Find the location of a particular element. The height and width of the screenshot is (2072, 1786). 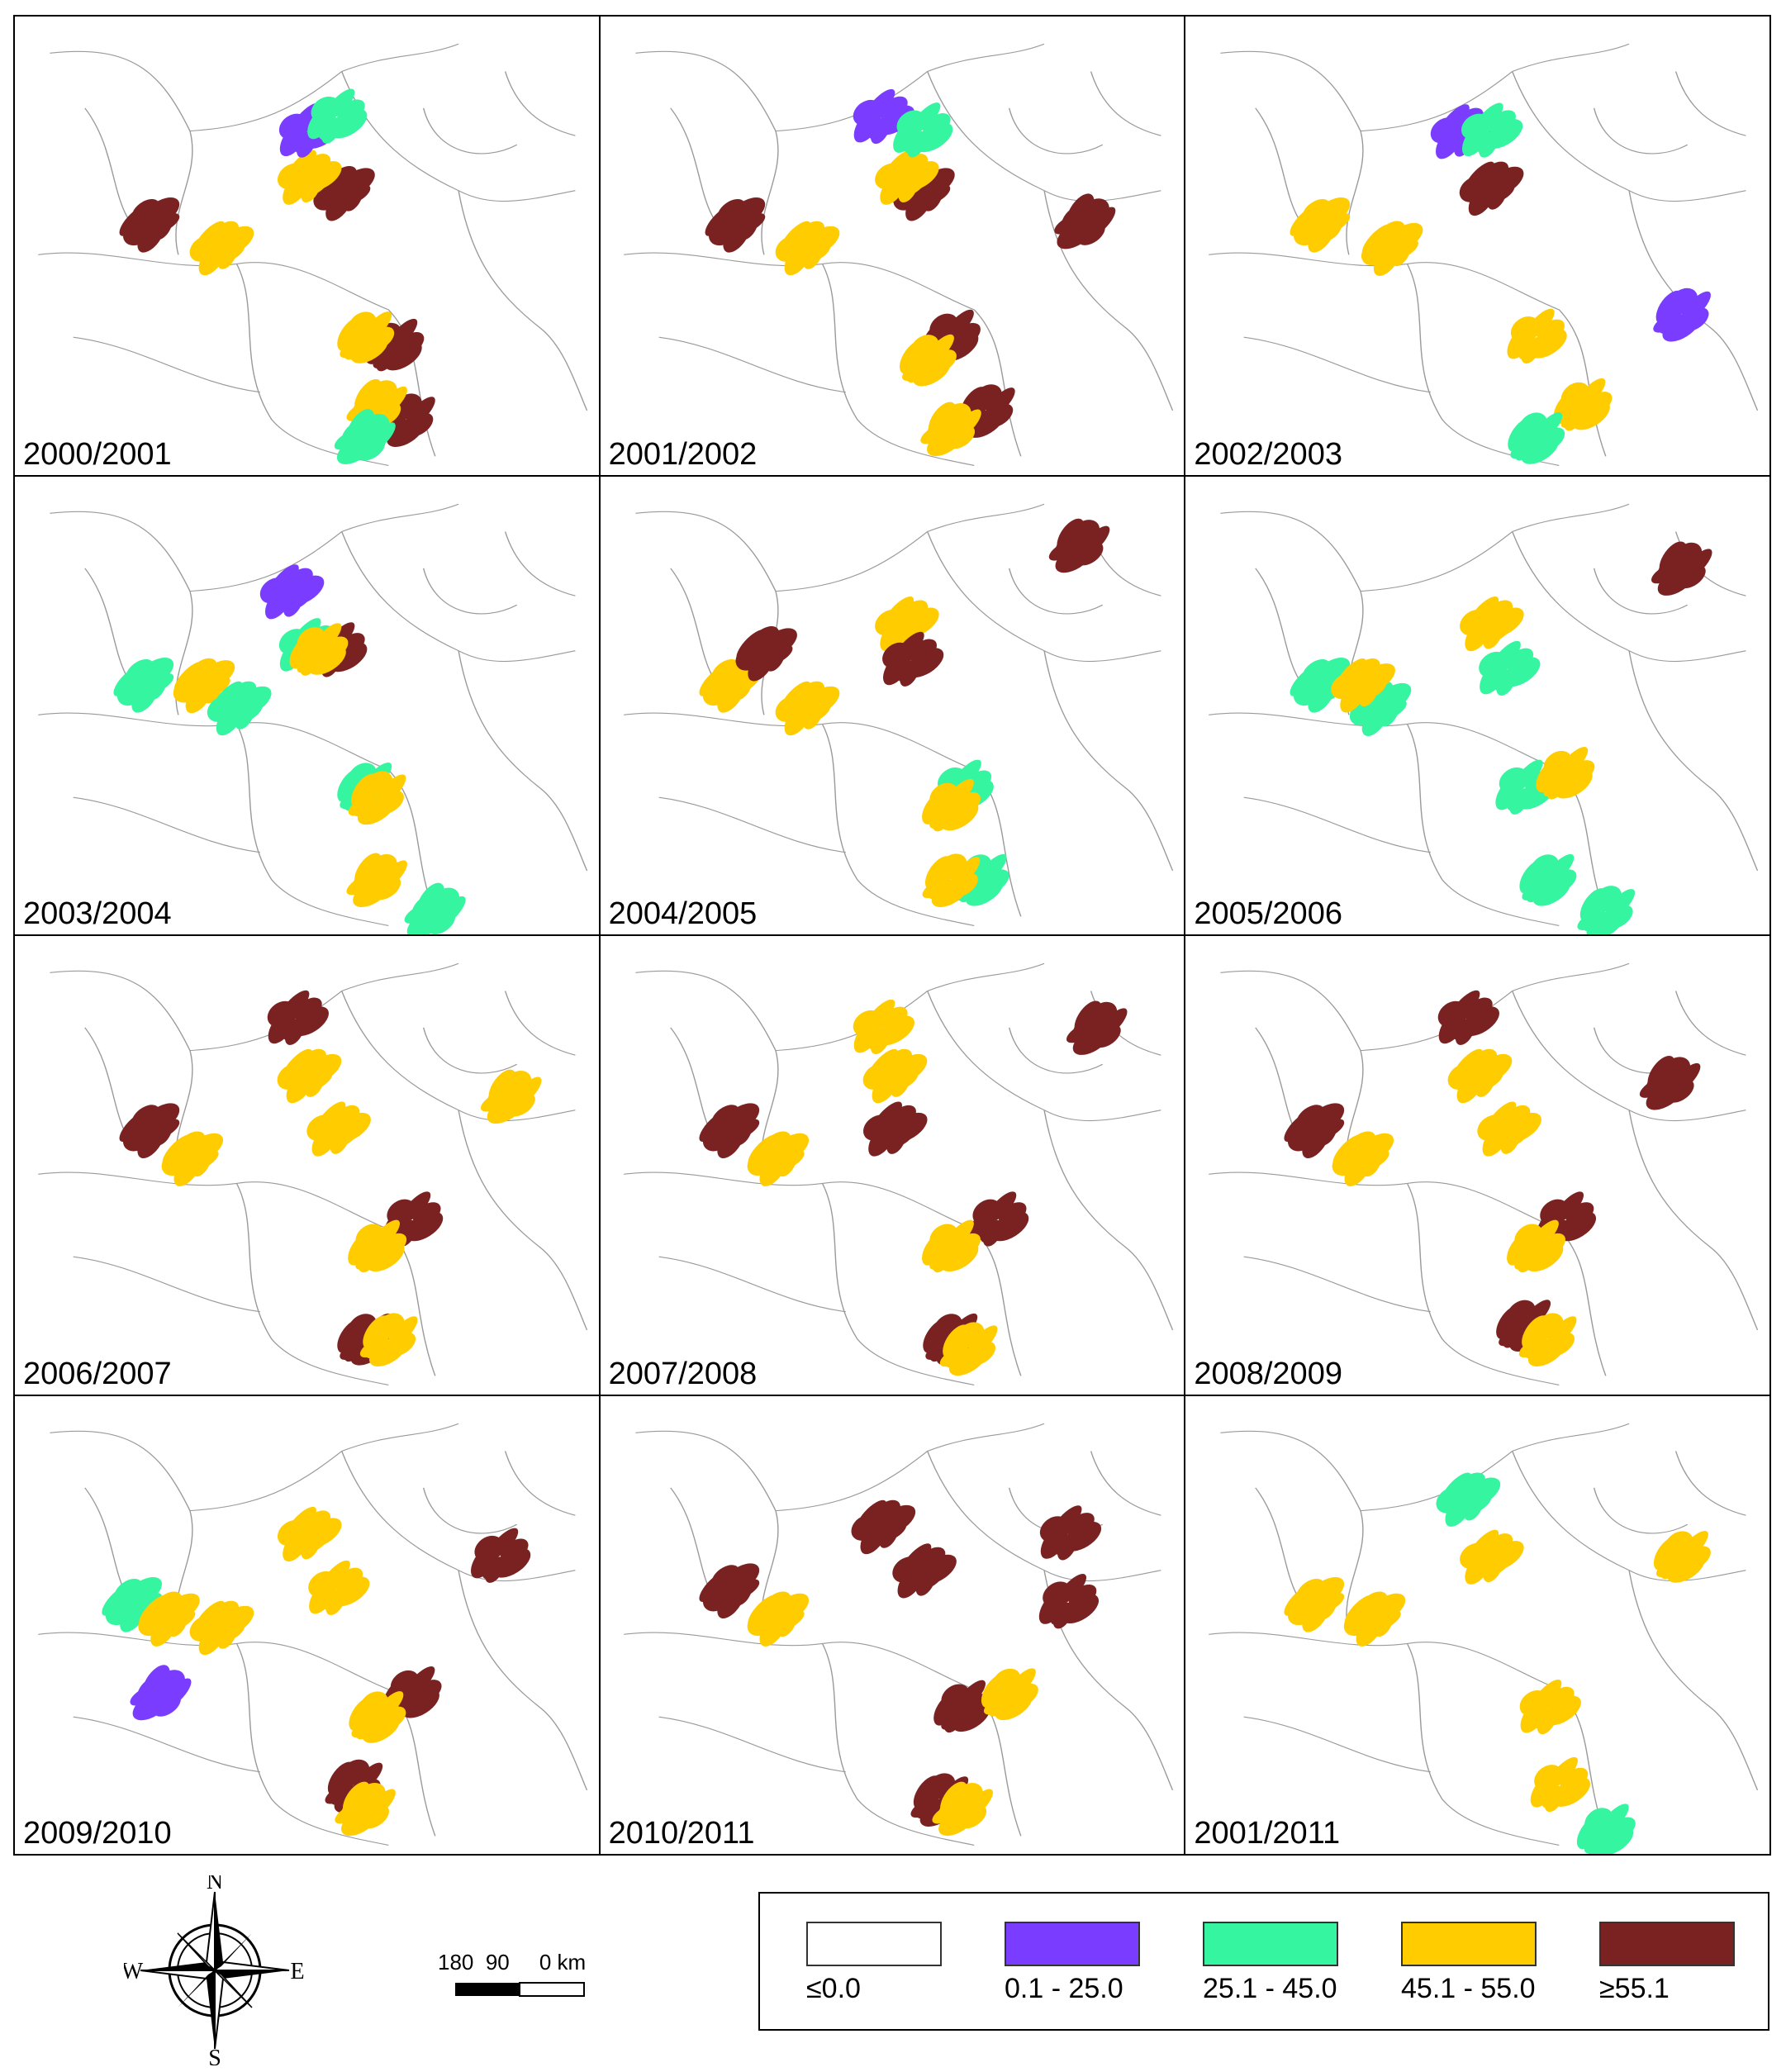

map-panel: 2003/2004 is located at coordinates (307, 705).